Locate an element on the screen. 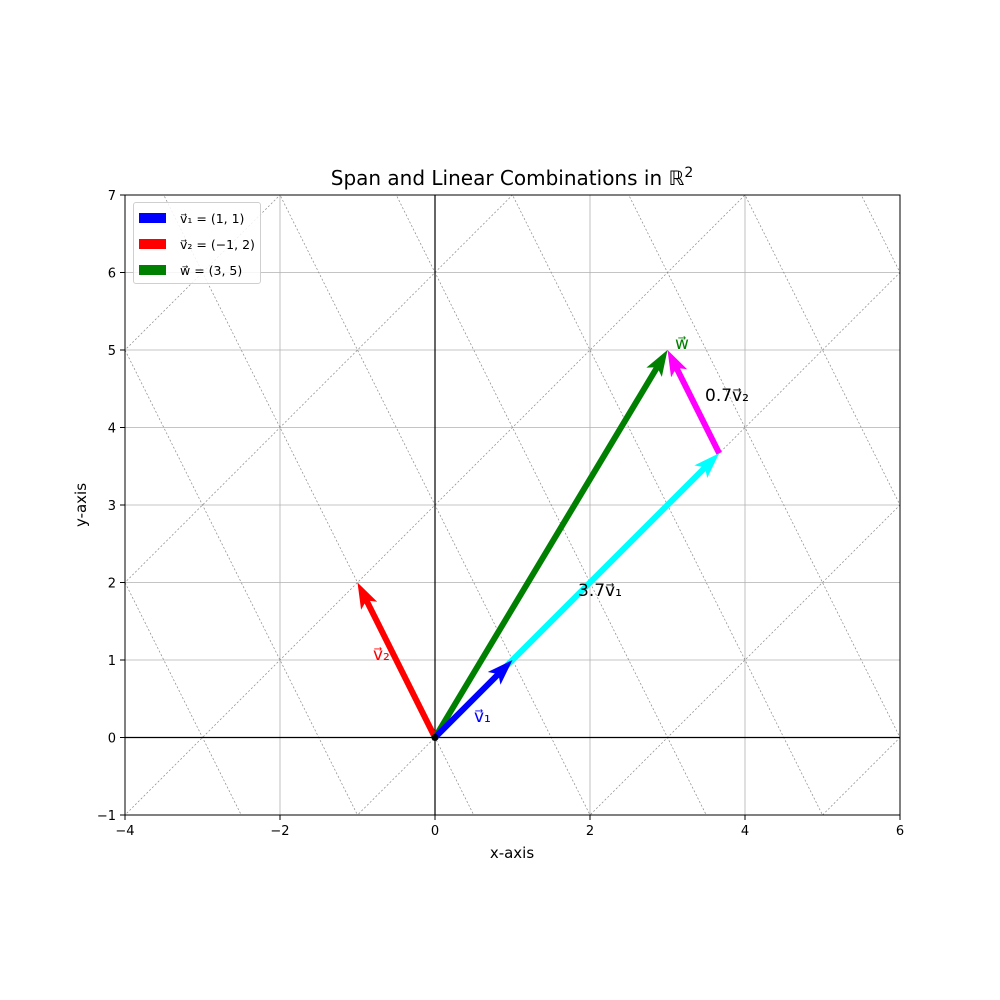  vector-v1 is located at coordinates (472, 700).